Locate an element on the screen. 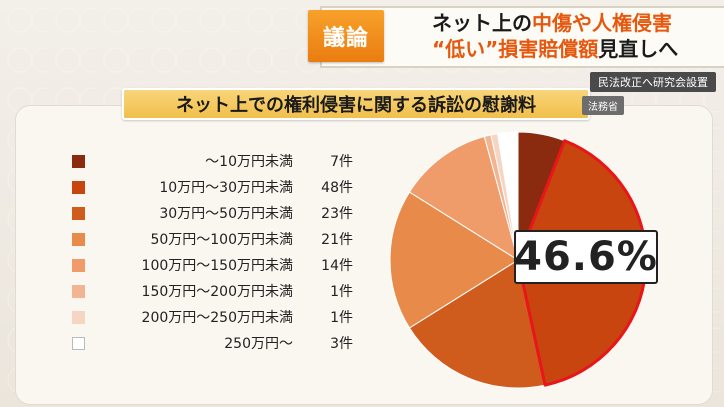 The width and height of the screenshot is (724, 407). legend-count: 21件 is located at coordinates (337, 240).